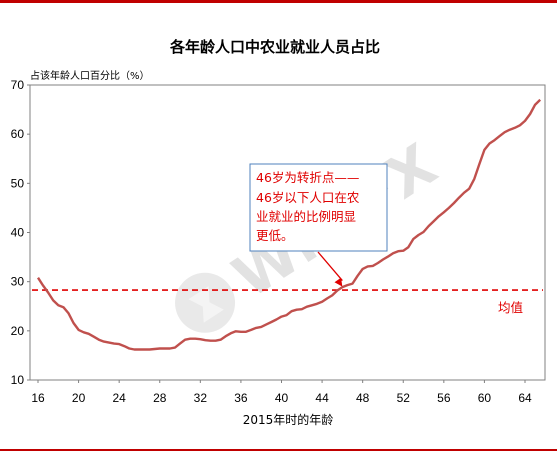 Image resolution: width=557 pixels, height=452 pixels. I want to click on top-rule, so click(278, 1).